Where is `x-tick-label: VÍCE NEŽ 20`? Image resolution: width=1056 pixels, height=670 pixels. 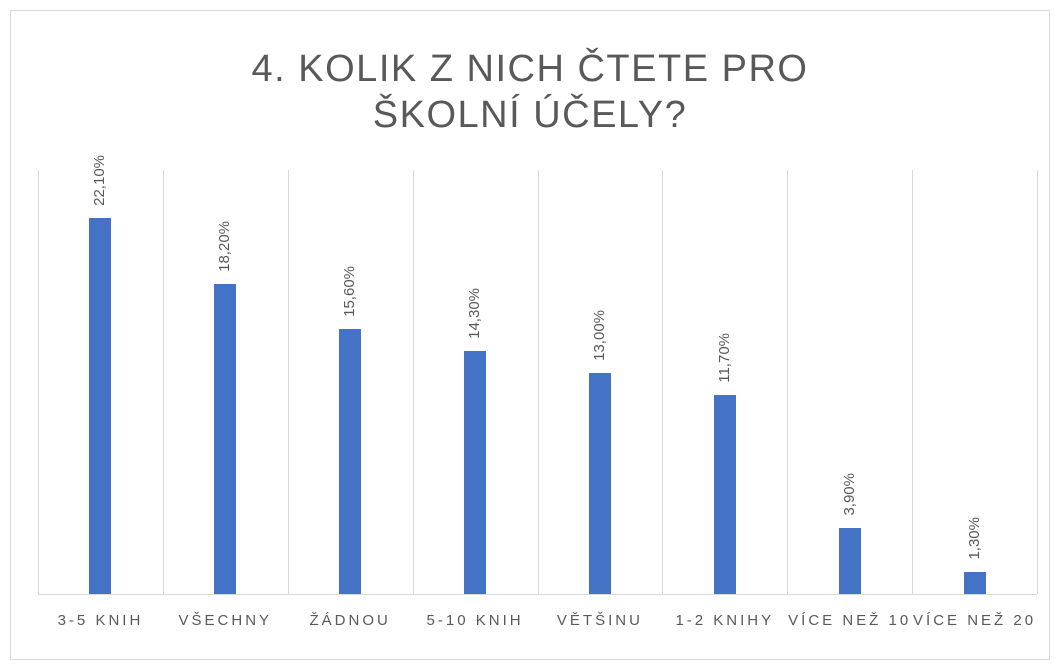
x-tick-label: VÍCE NEŽ 20 is located at coordinates (975, 620).